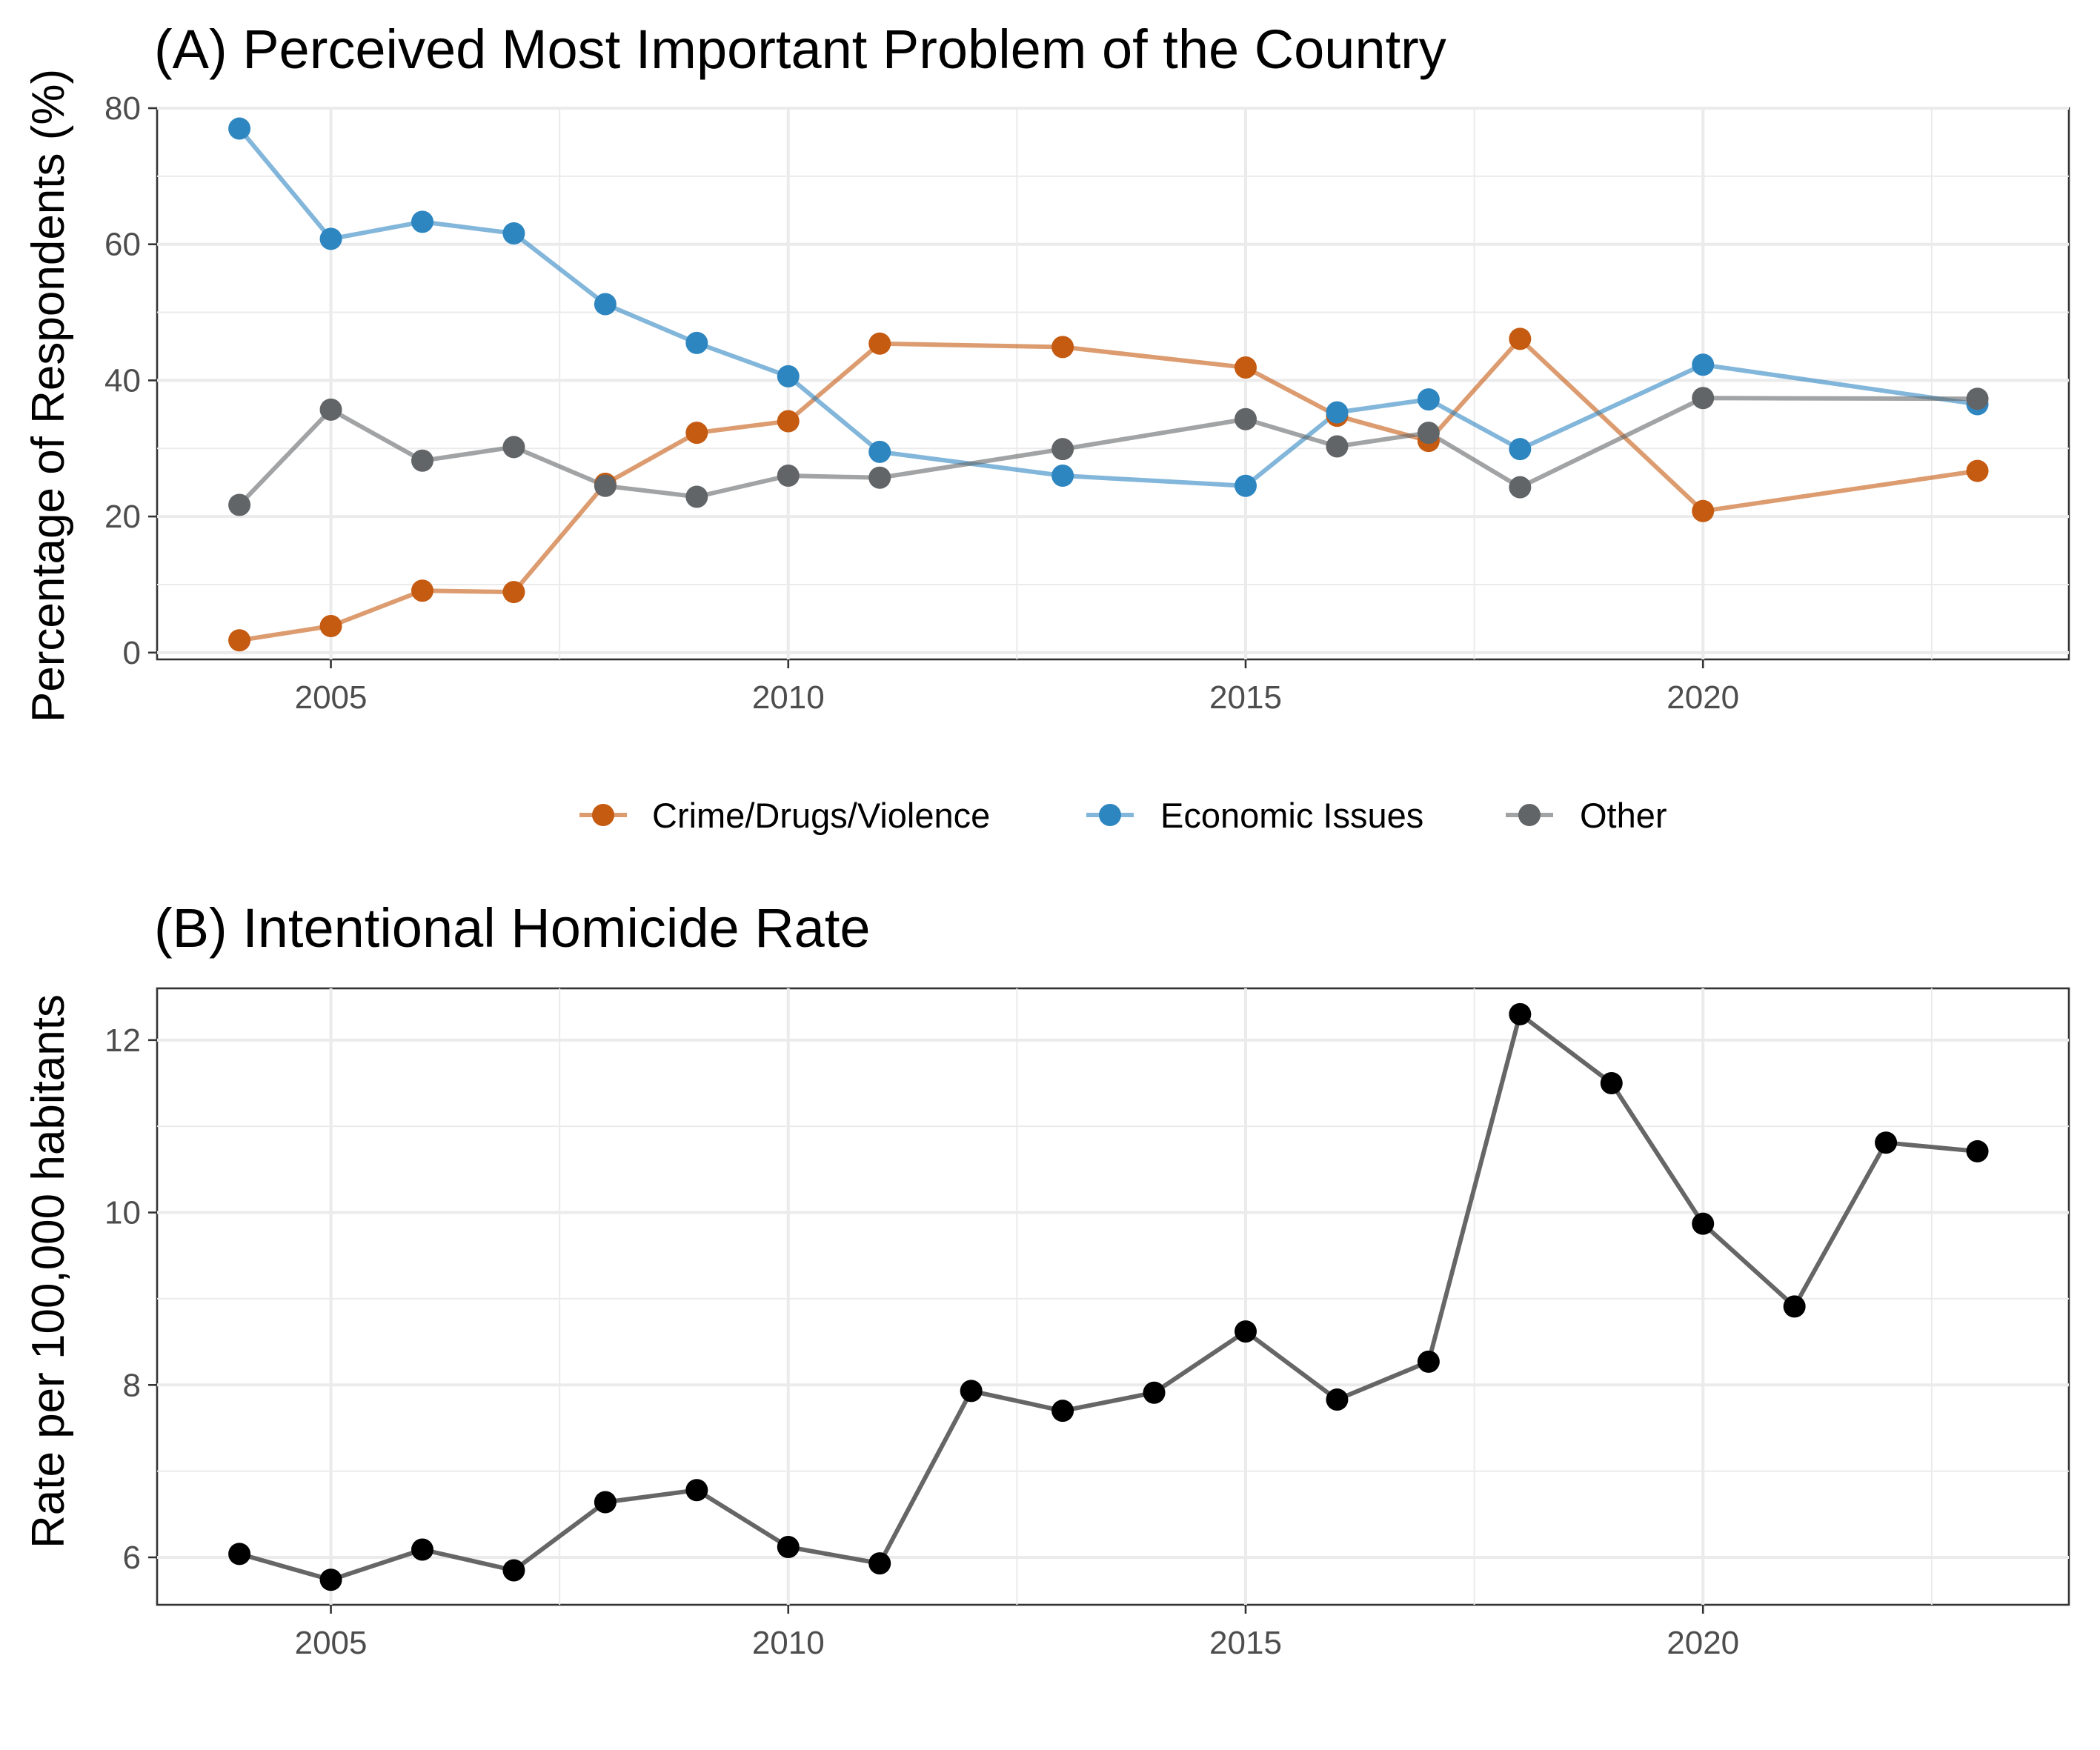  What do you see at coordinates (132, 653) in the screenshot?
I see `y-tick-label: 0` at bounding box center [132, 653].